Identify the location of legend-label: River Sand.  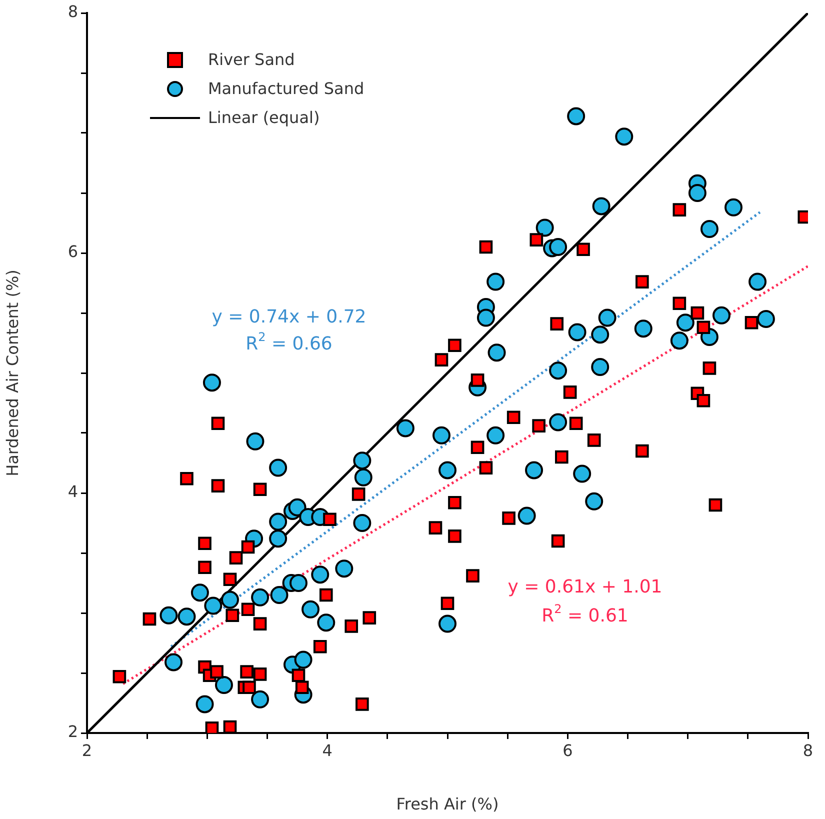
(251, 59).